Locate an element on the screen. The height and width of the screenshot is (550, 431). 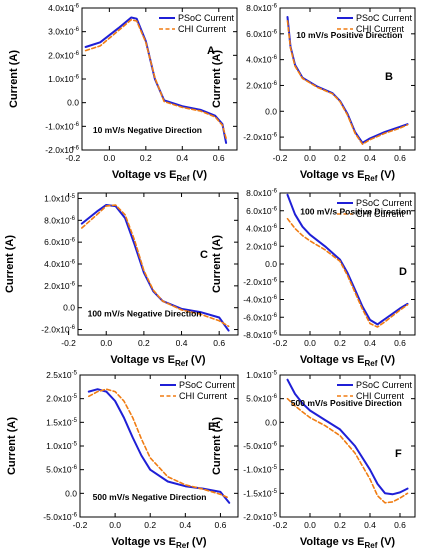
panel-annotation: 10 mV/s Negative Direction is located at coordinates (147, 130).